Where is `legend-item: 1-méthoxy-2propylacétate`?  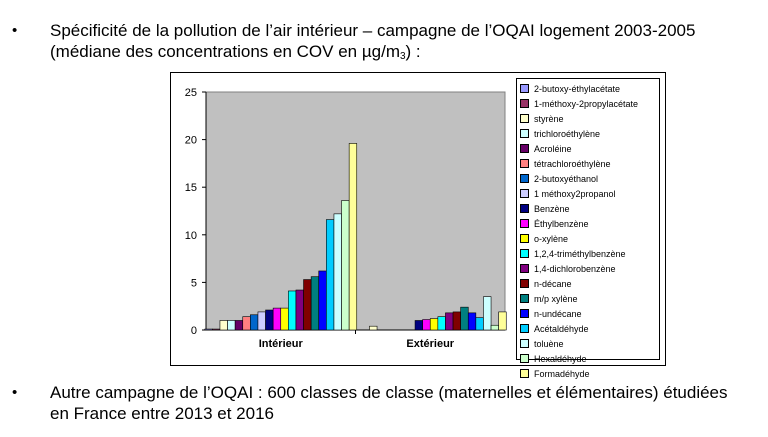
legend-item: 1-méthoxy-2propylacétate is located at coordinates (589, 103).